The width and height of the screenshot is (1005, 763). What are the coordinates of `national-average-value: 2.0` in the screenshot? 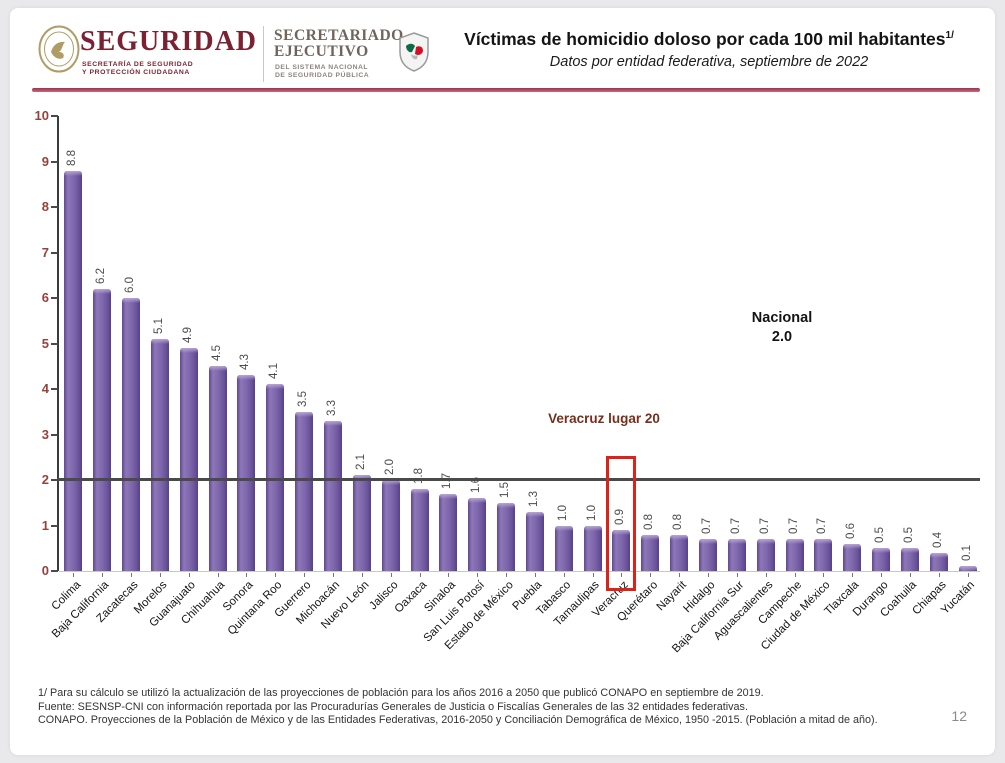 It's located at (782, 337).